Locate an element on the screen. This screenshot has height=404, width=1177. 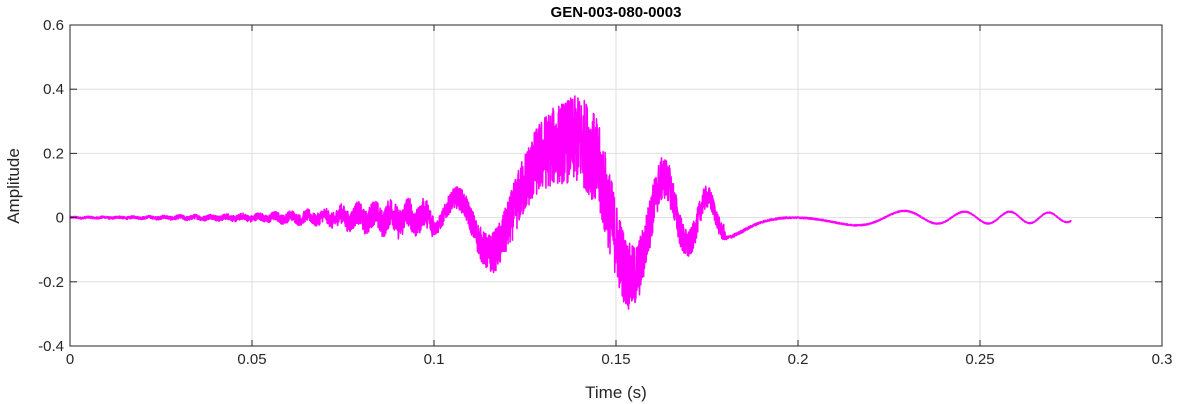
x-tick-label: 0.15 is located at coordinates (615, 359).